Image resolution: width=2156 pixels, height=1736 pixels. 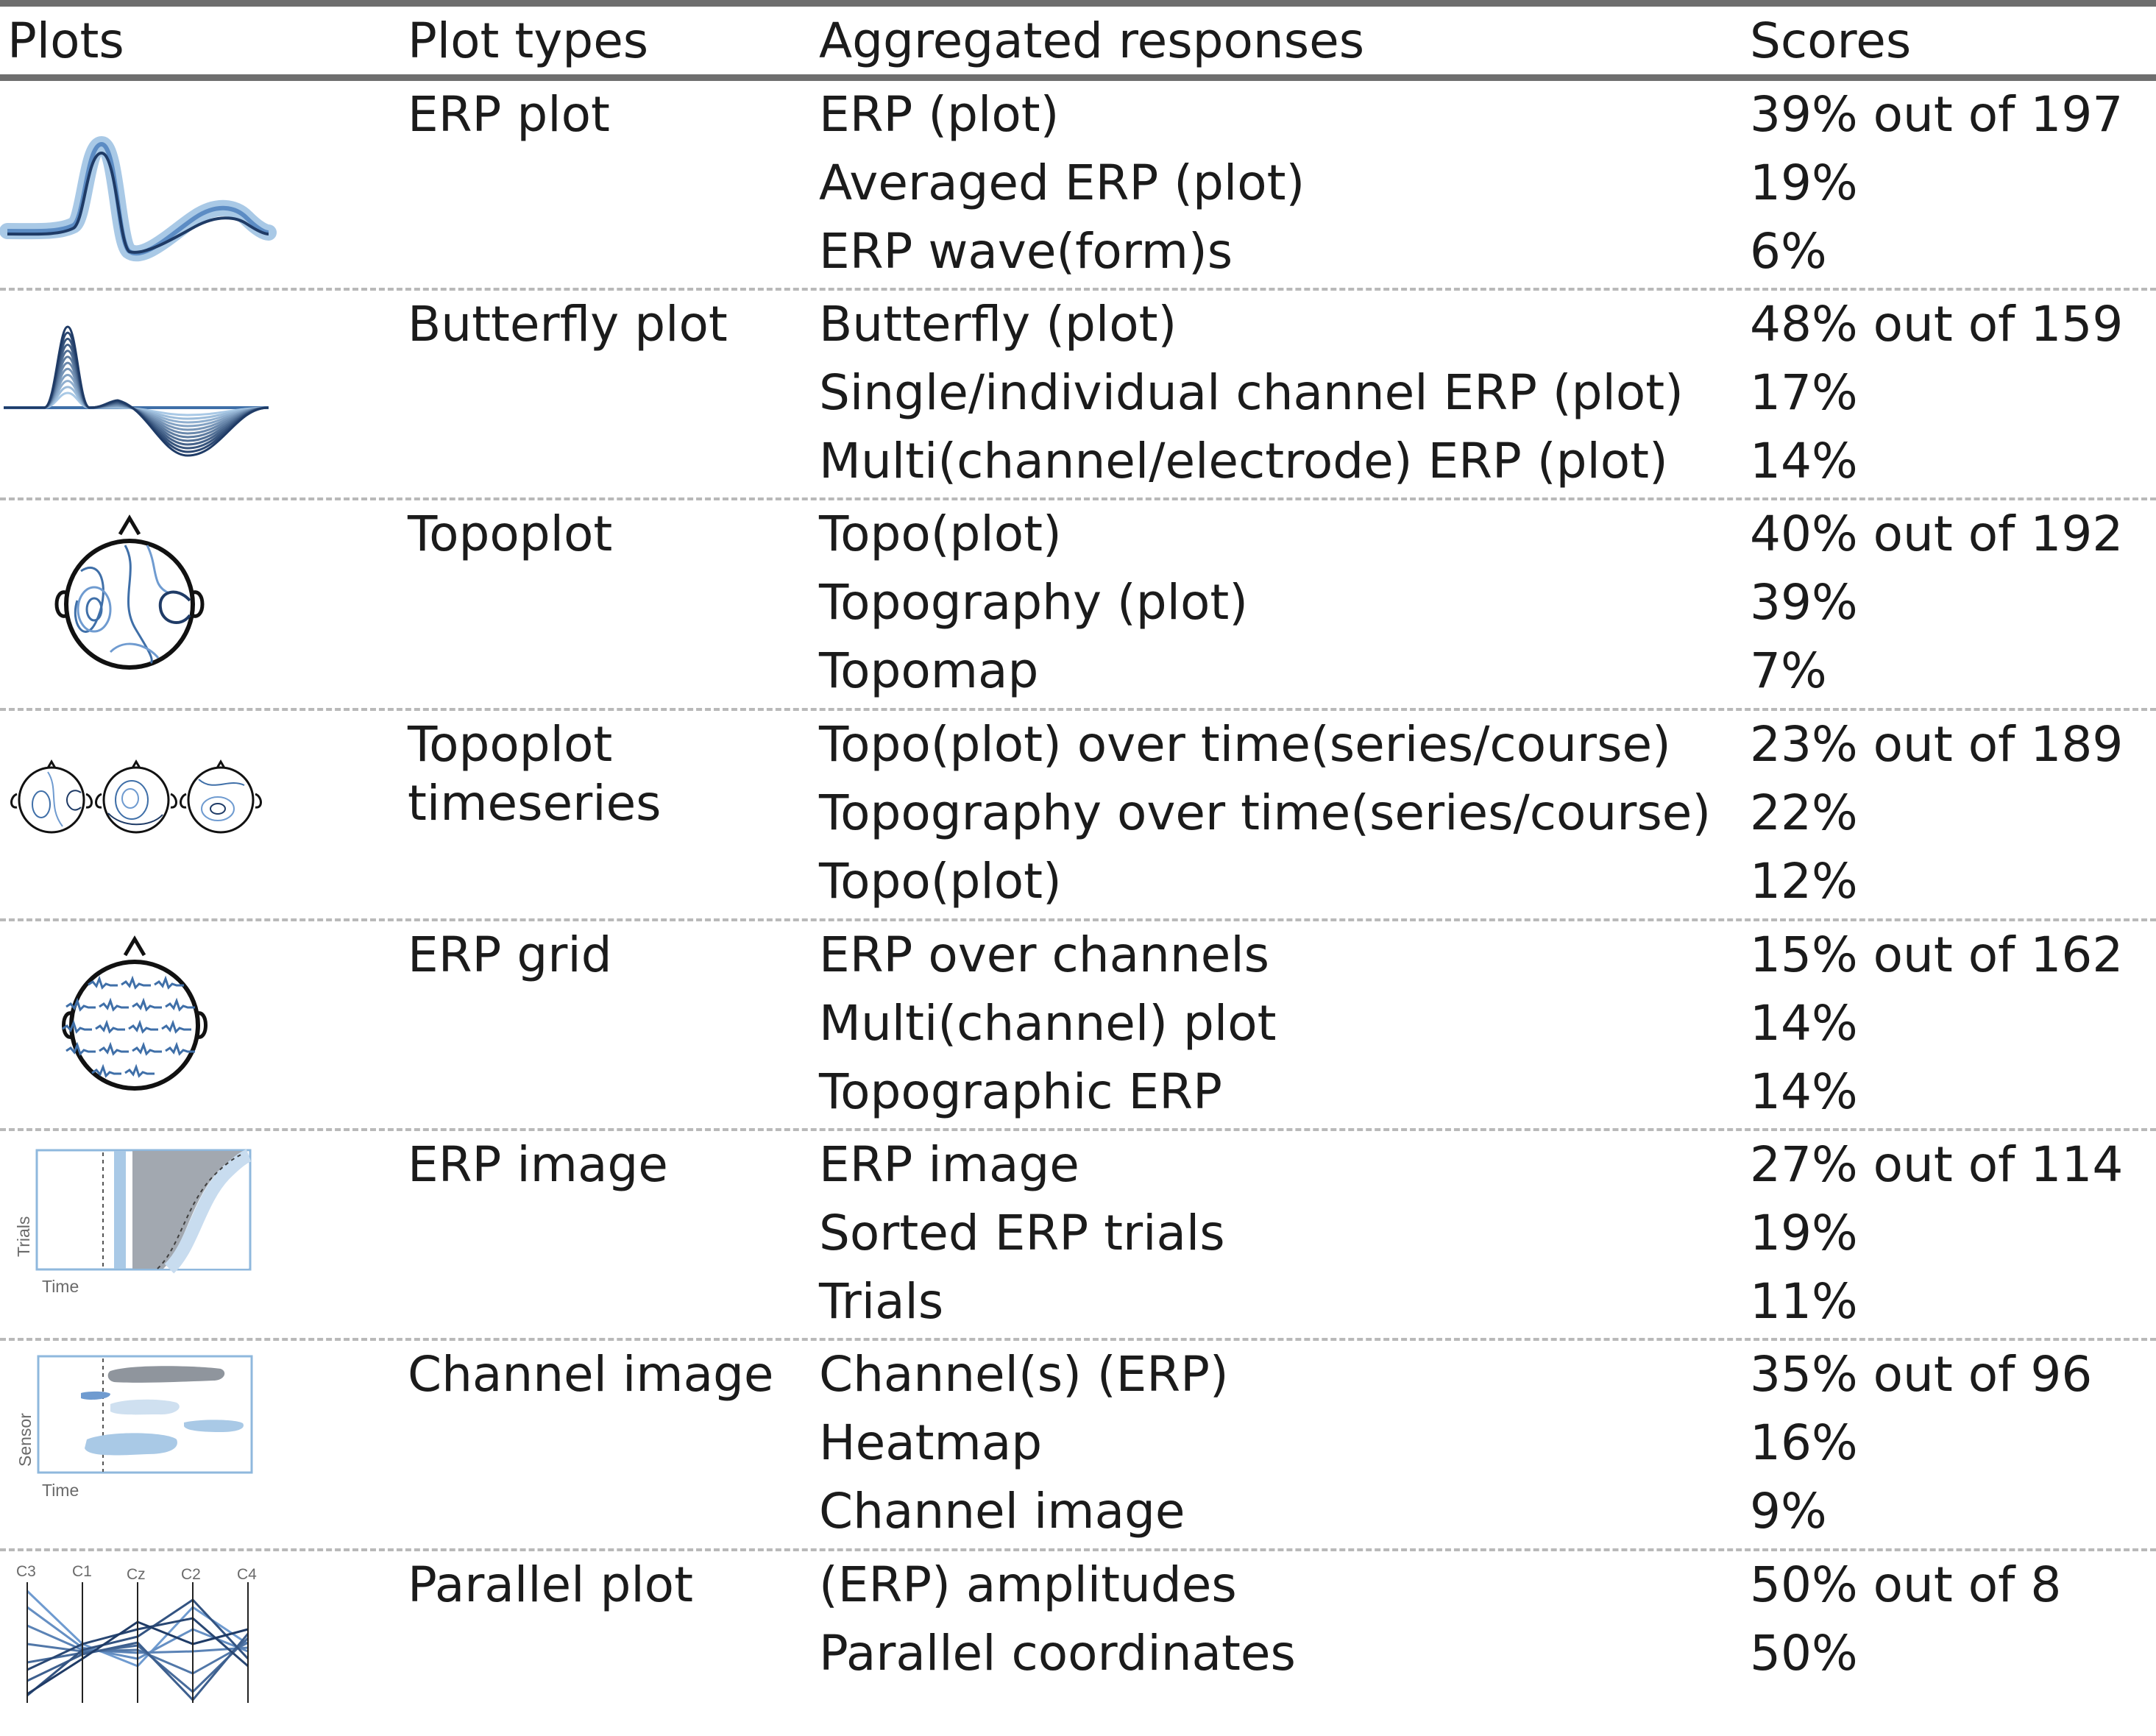 What do you see at coordinates (535, 803) in the screenshot?
I see `plot-type-label-line-2: timeseries` at bounding box center [535, 803].